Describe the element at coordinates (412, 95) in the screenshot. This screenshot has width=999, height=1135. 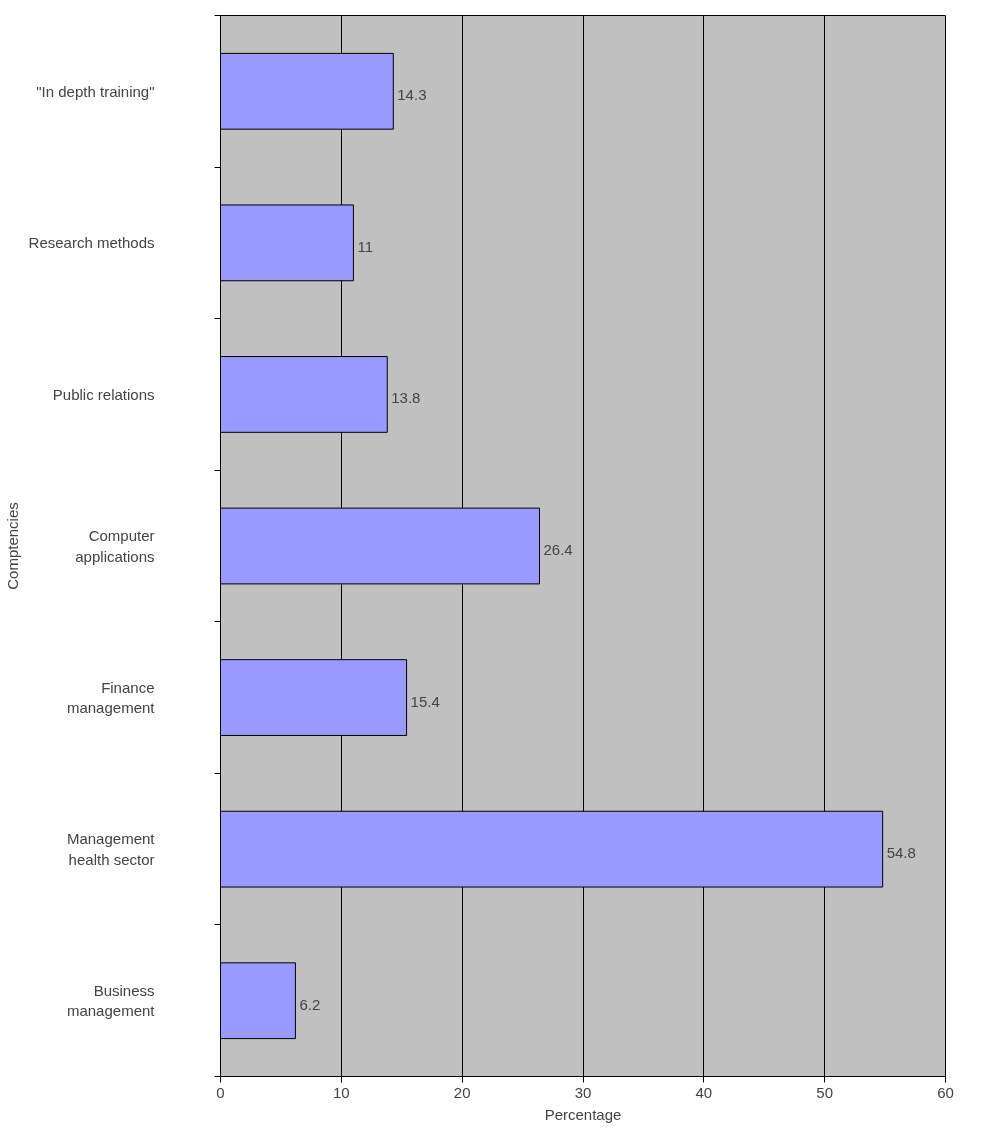
I see `data-label: 14.3` at that location.